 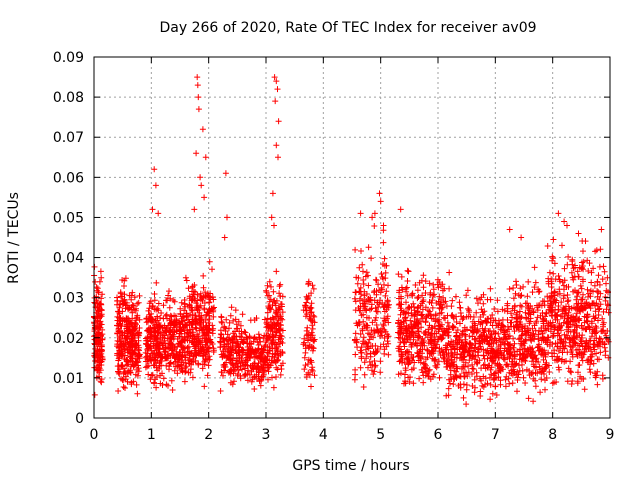 I want to click on y-tick-label: 0.09, so click(x=68, y=58).